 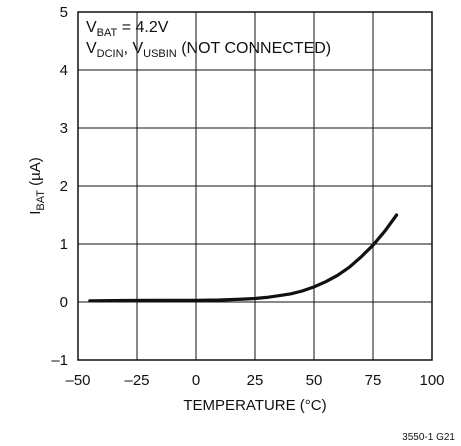 I want to click on y-axis-label: IBAT (µA), so click(x=37, y=186).